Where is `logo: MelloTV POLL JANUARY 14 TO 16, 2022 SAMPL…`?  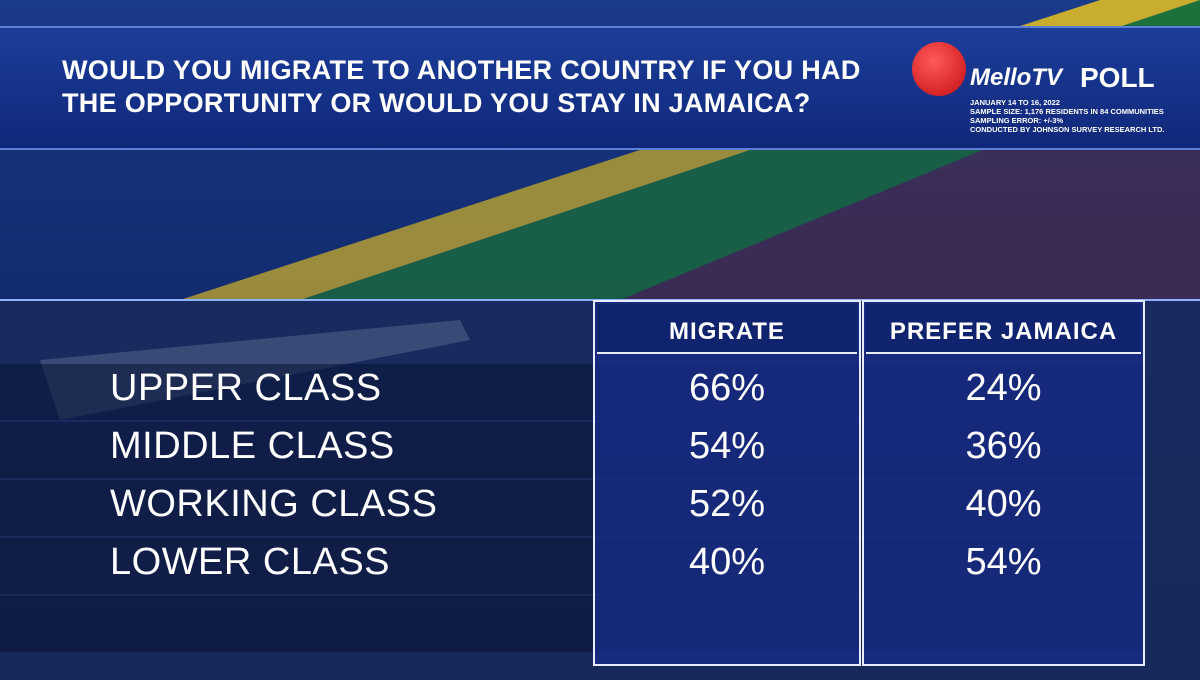 logo: MelloTV POLL JANUARY 14 TO 16, 2022 SAMPL… is located at coordinates (1047, 92).